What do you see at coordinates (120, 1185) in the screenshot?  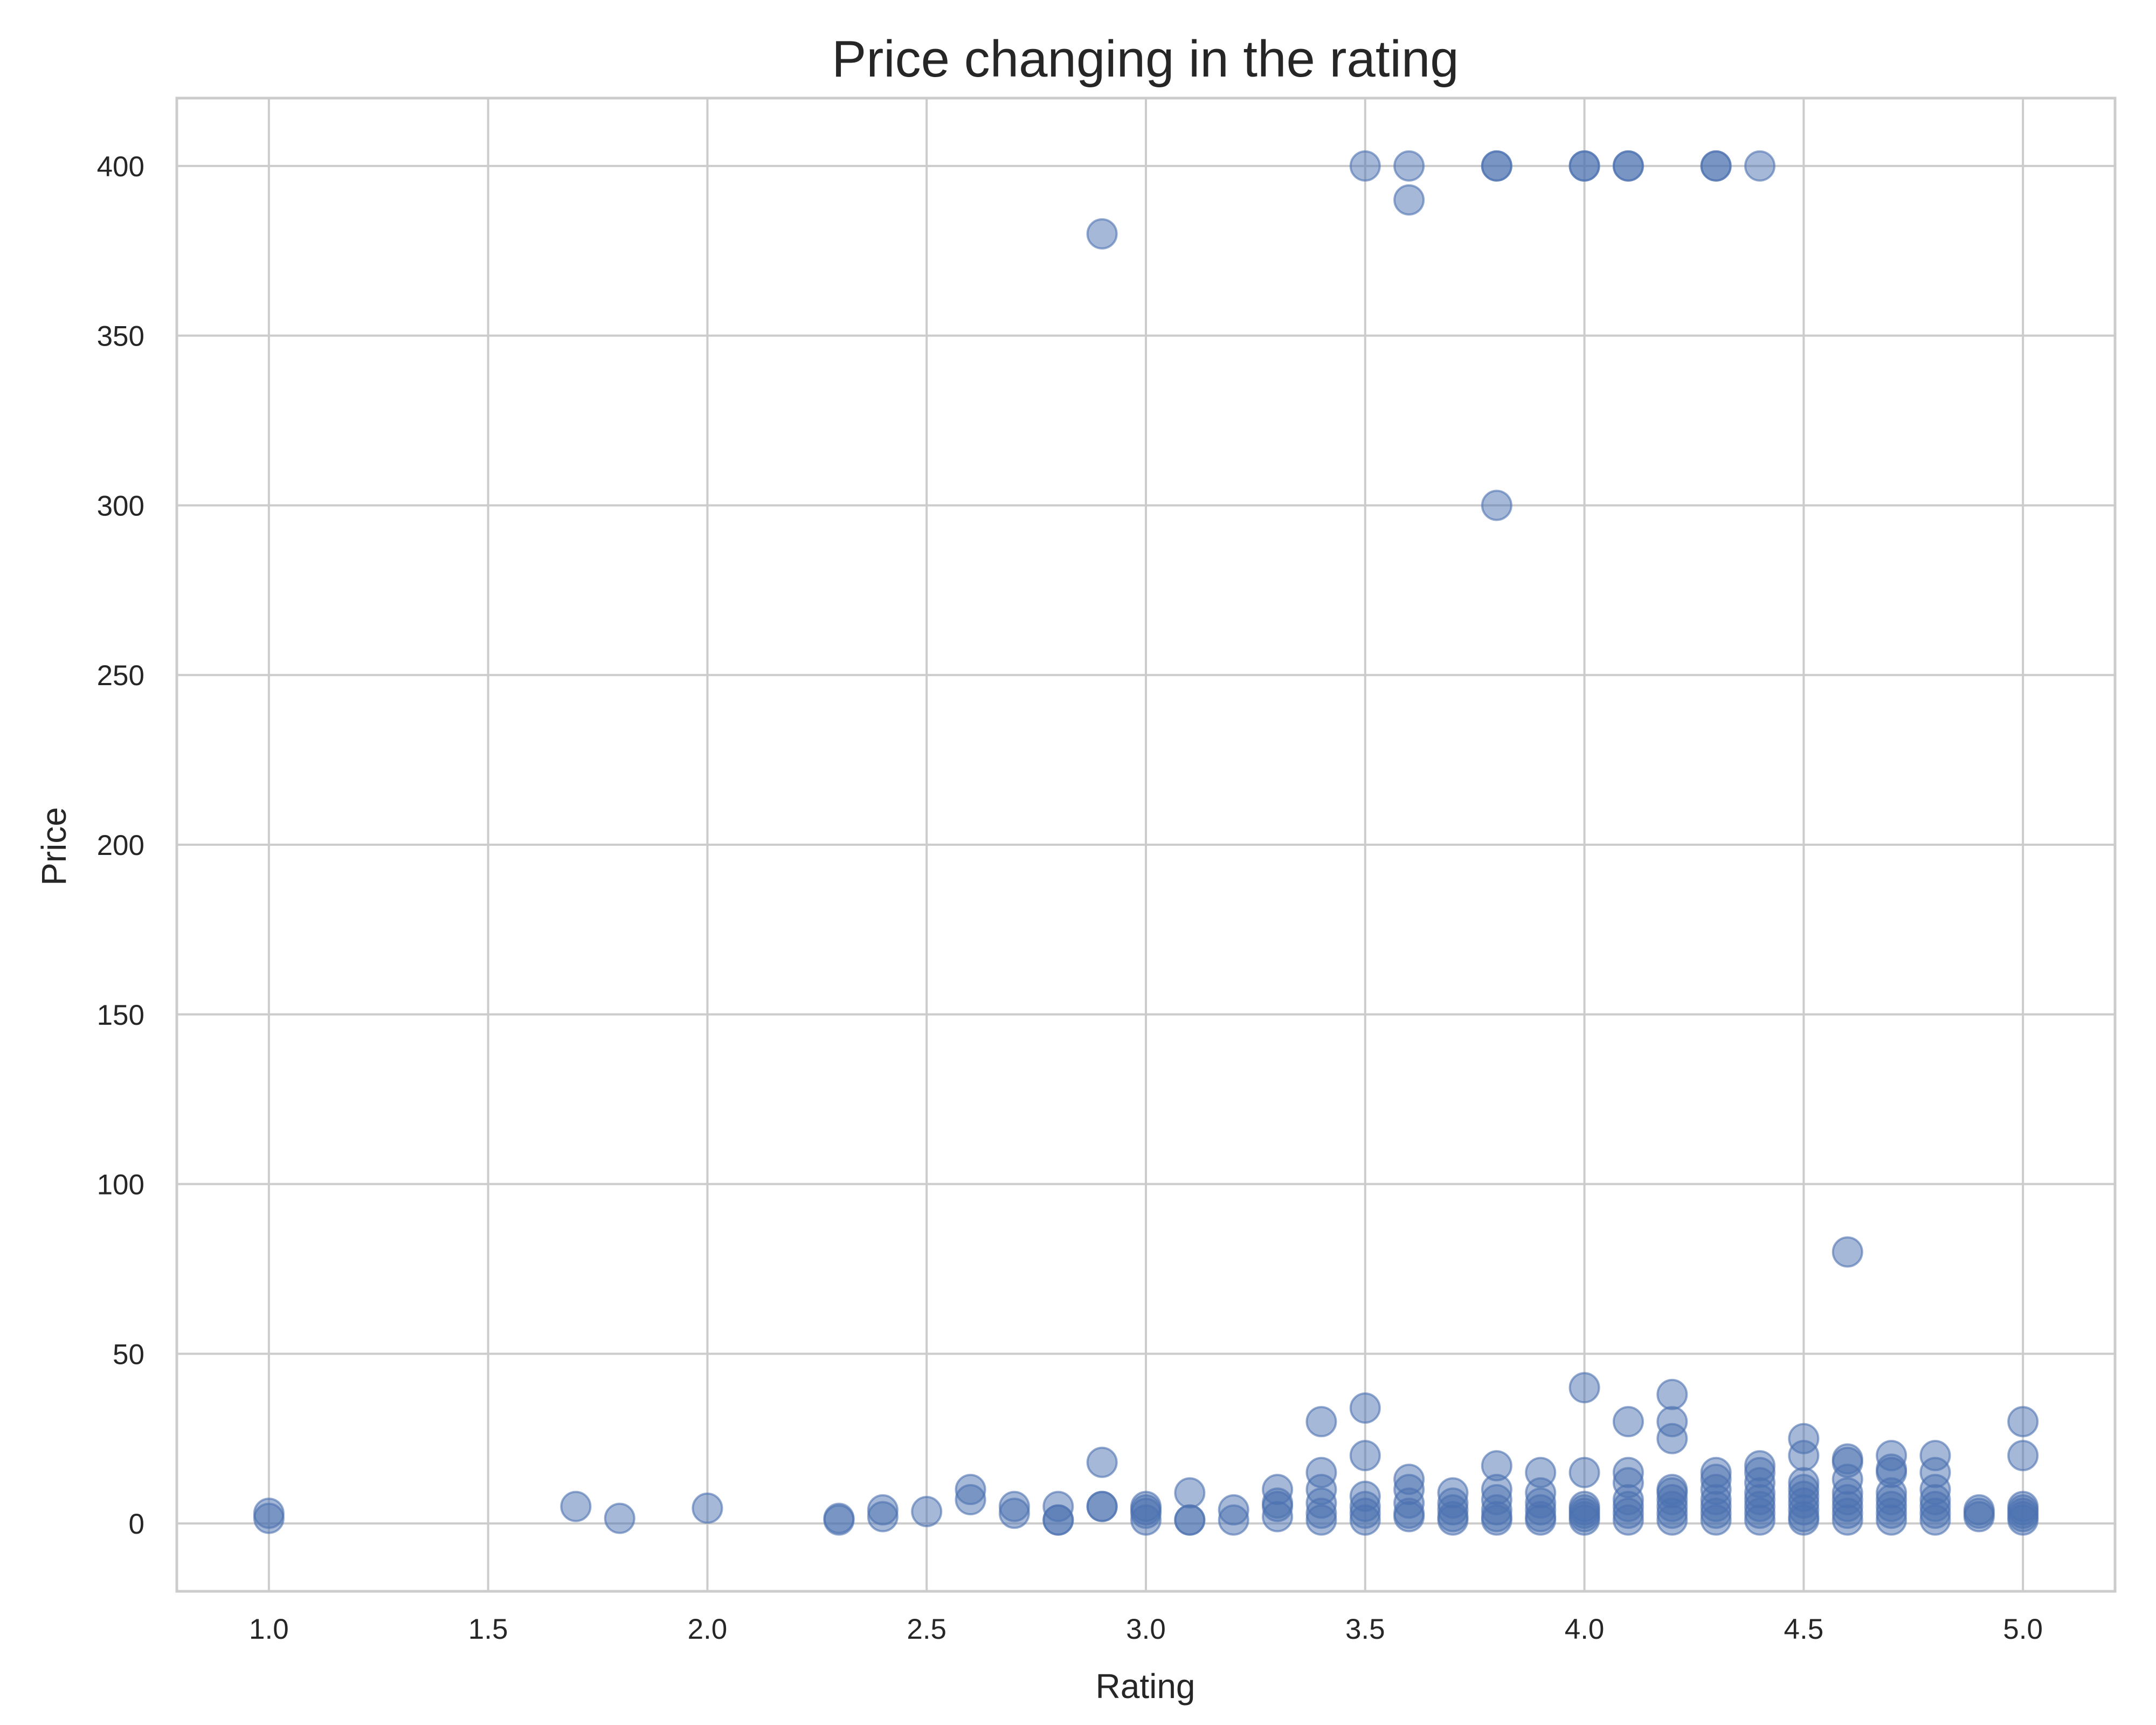 I see `y-tick-label: 100` at bounding box center [120, 1185].